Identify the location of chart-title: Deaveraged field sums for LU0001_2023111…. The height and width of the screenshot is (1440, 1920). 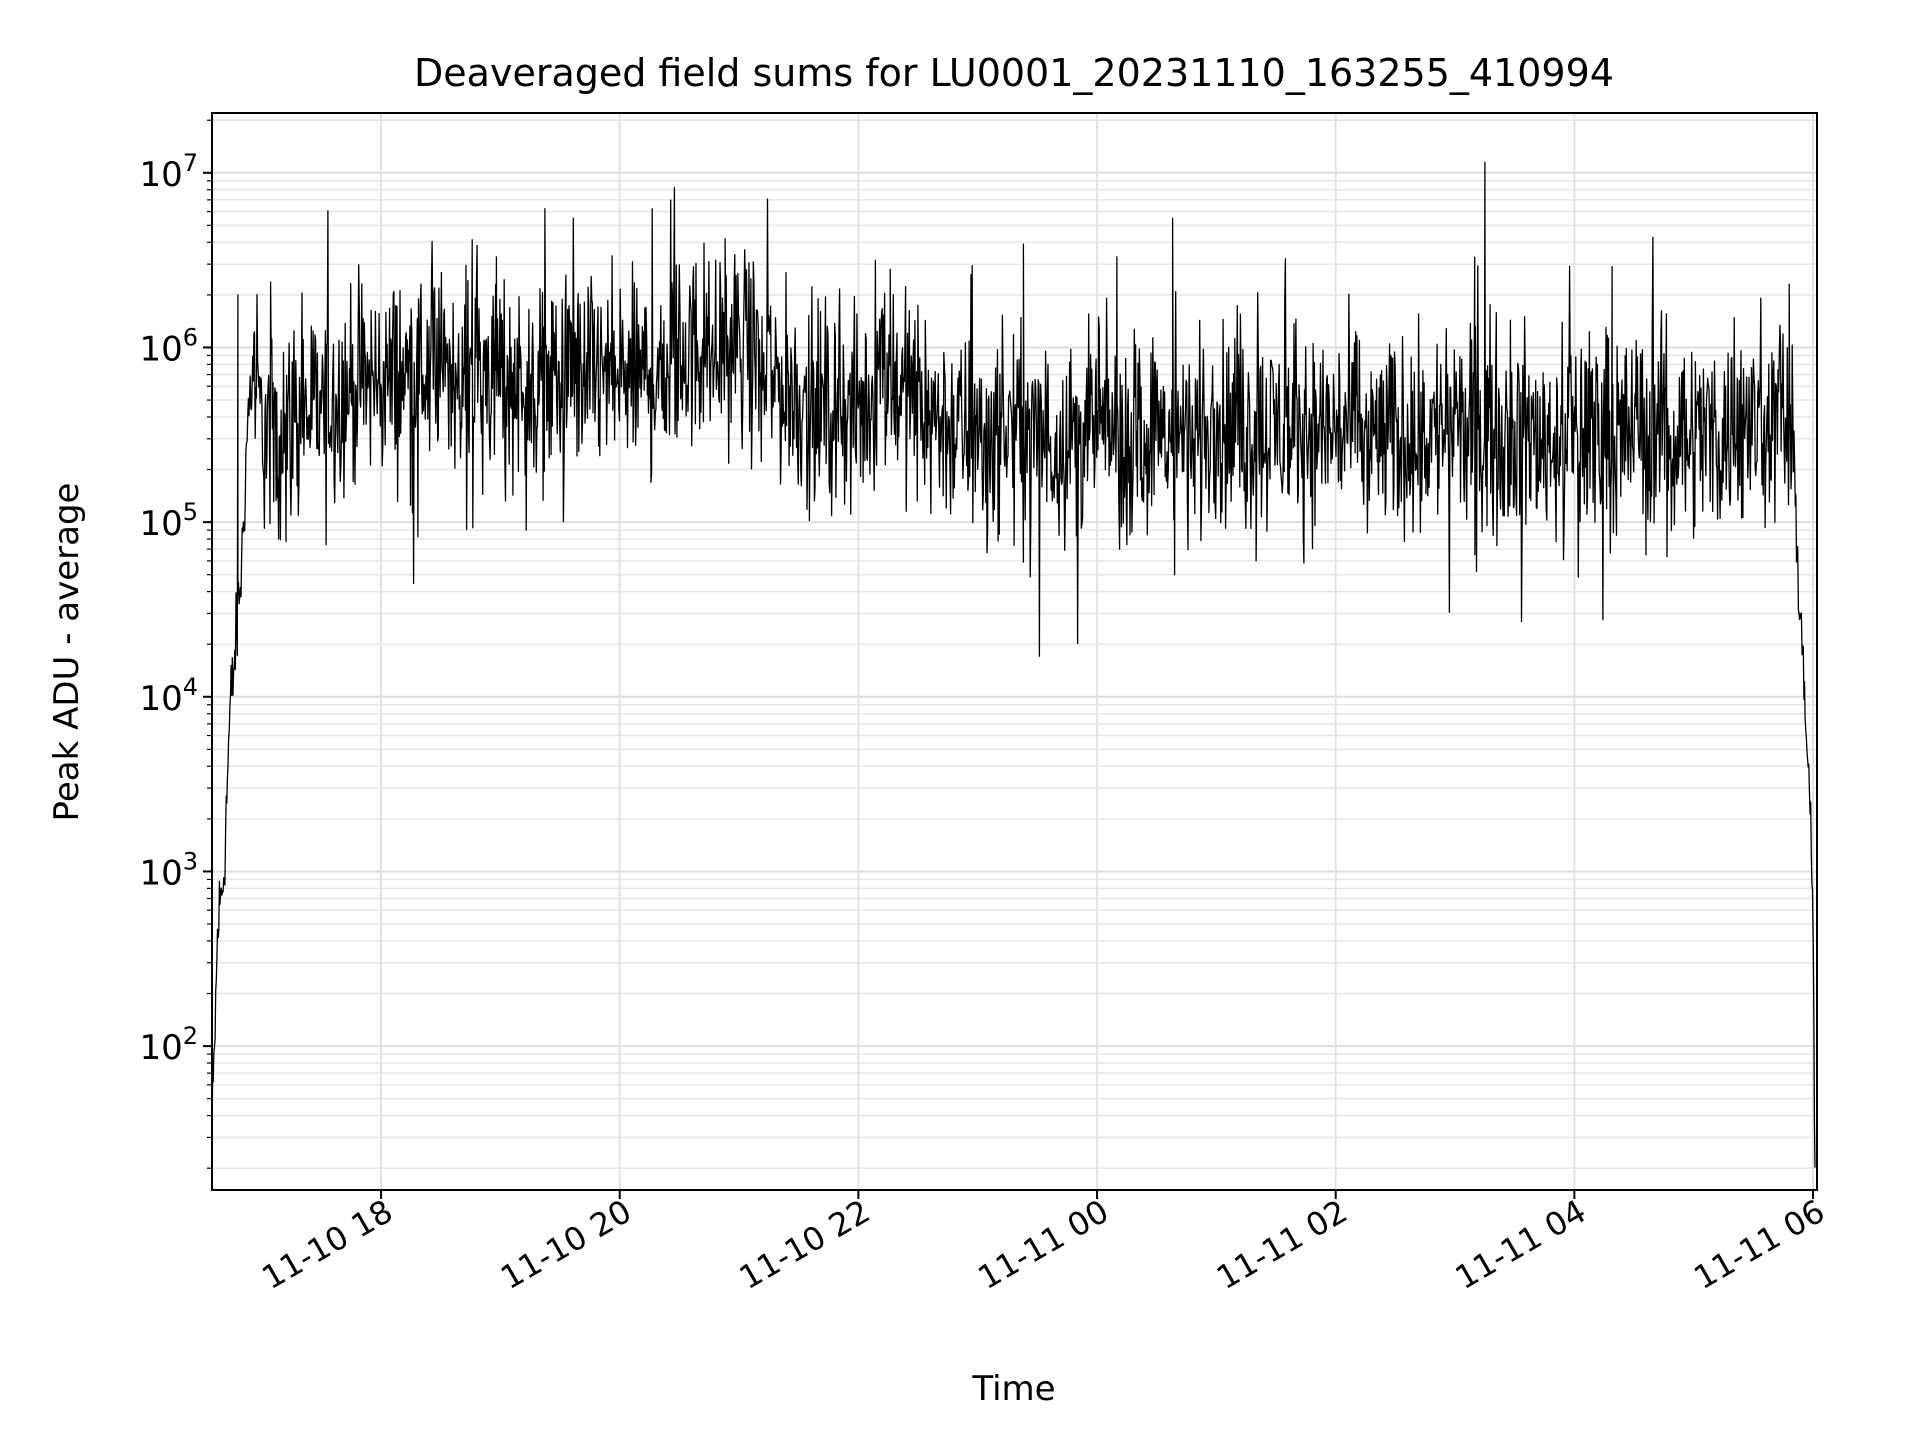
(1014, 73).